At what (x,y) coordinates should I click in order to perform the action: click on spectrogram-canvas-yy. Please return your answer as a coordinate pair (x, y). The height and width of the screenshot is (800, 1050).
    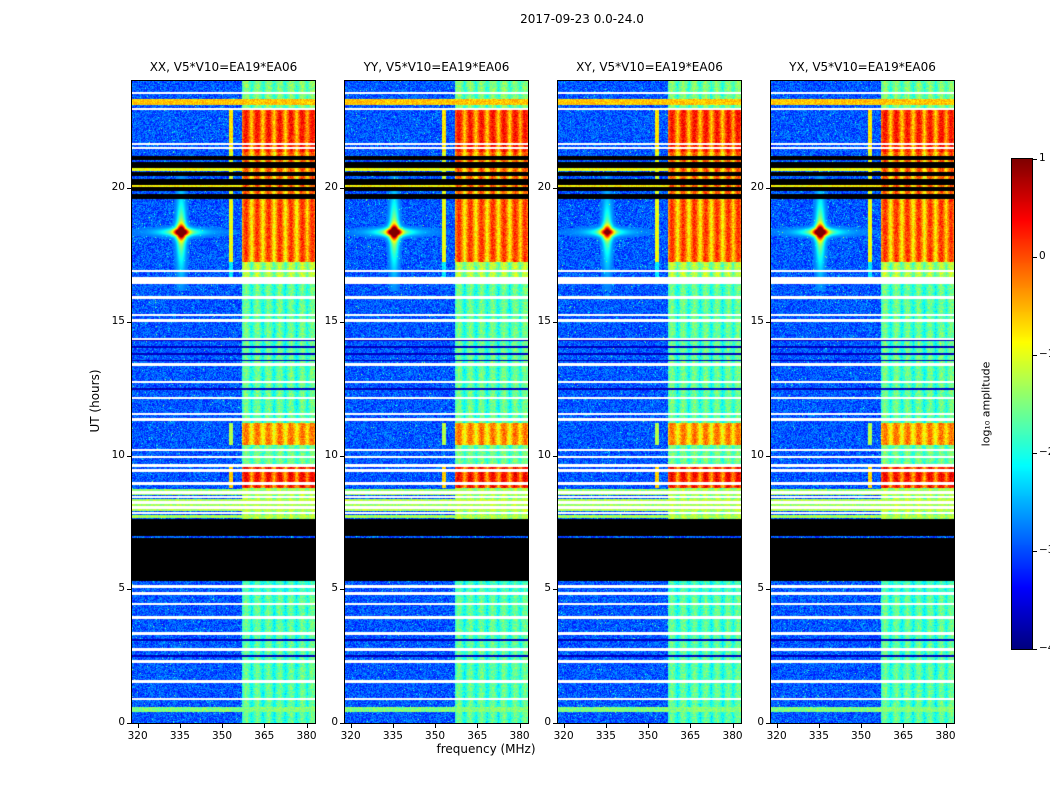
    Looking at the image, I should click on (436, 402).